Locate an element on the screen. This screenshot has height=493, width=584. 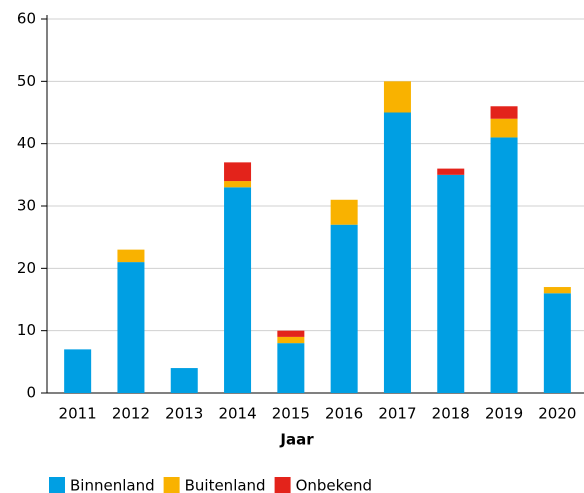
x-tick-label: 2014 is located at coordinates (237, 414).